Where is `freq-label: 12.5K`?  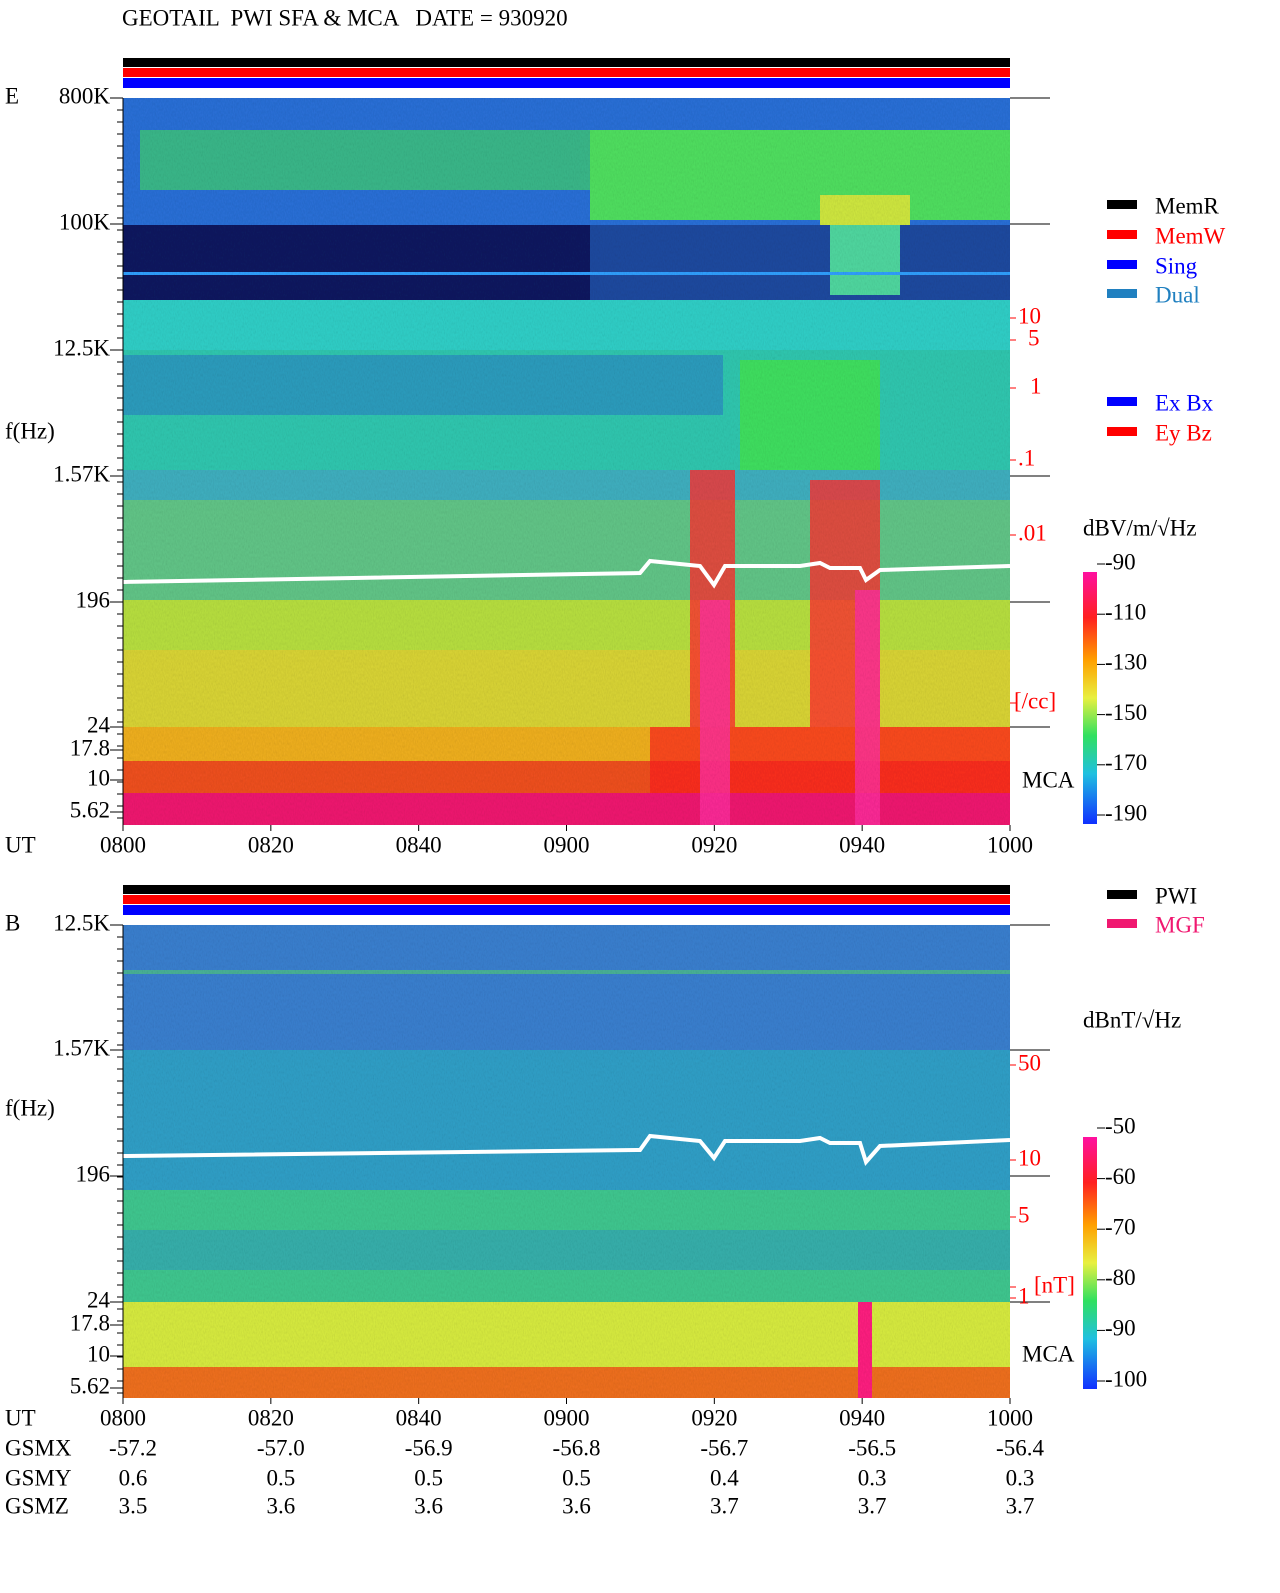
freq-label: 12.5K is located at coordinates (81, 347).